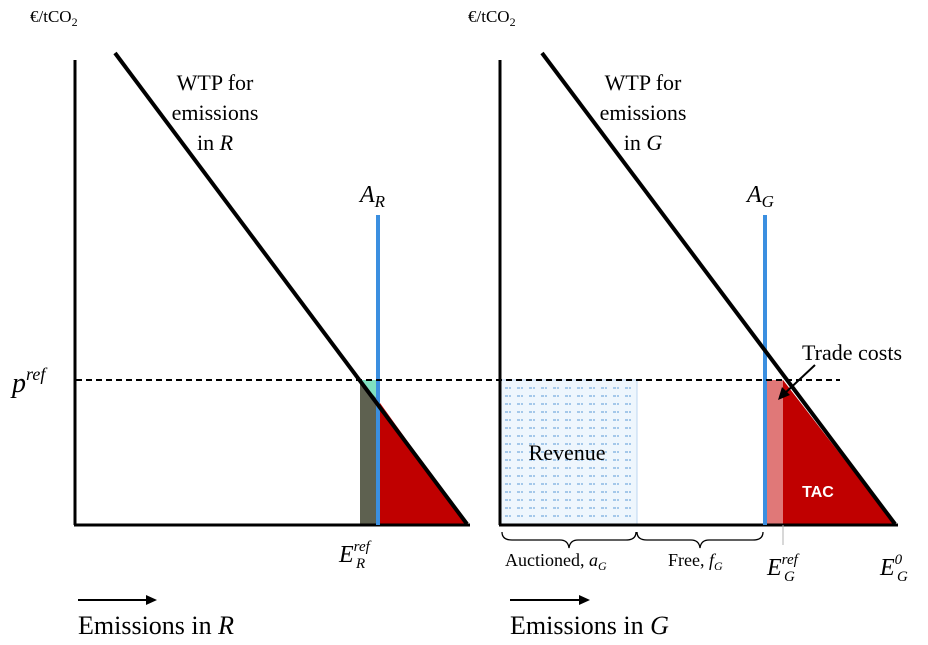 The width and height of the screenshot is (928, 645). I want to click on right-wtp-label-line1: WTP for, so click(643, 82).